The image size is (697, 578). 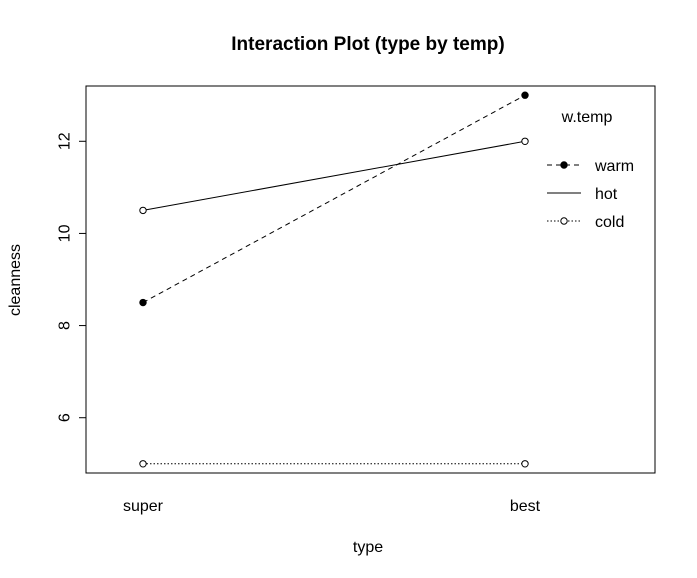 What do you see at coordinates (525, 506) in the screenshot?
I see `x-tick-label: best` at bounding box center [525, 506].